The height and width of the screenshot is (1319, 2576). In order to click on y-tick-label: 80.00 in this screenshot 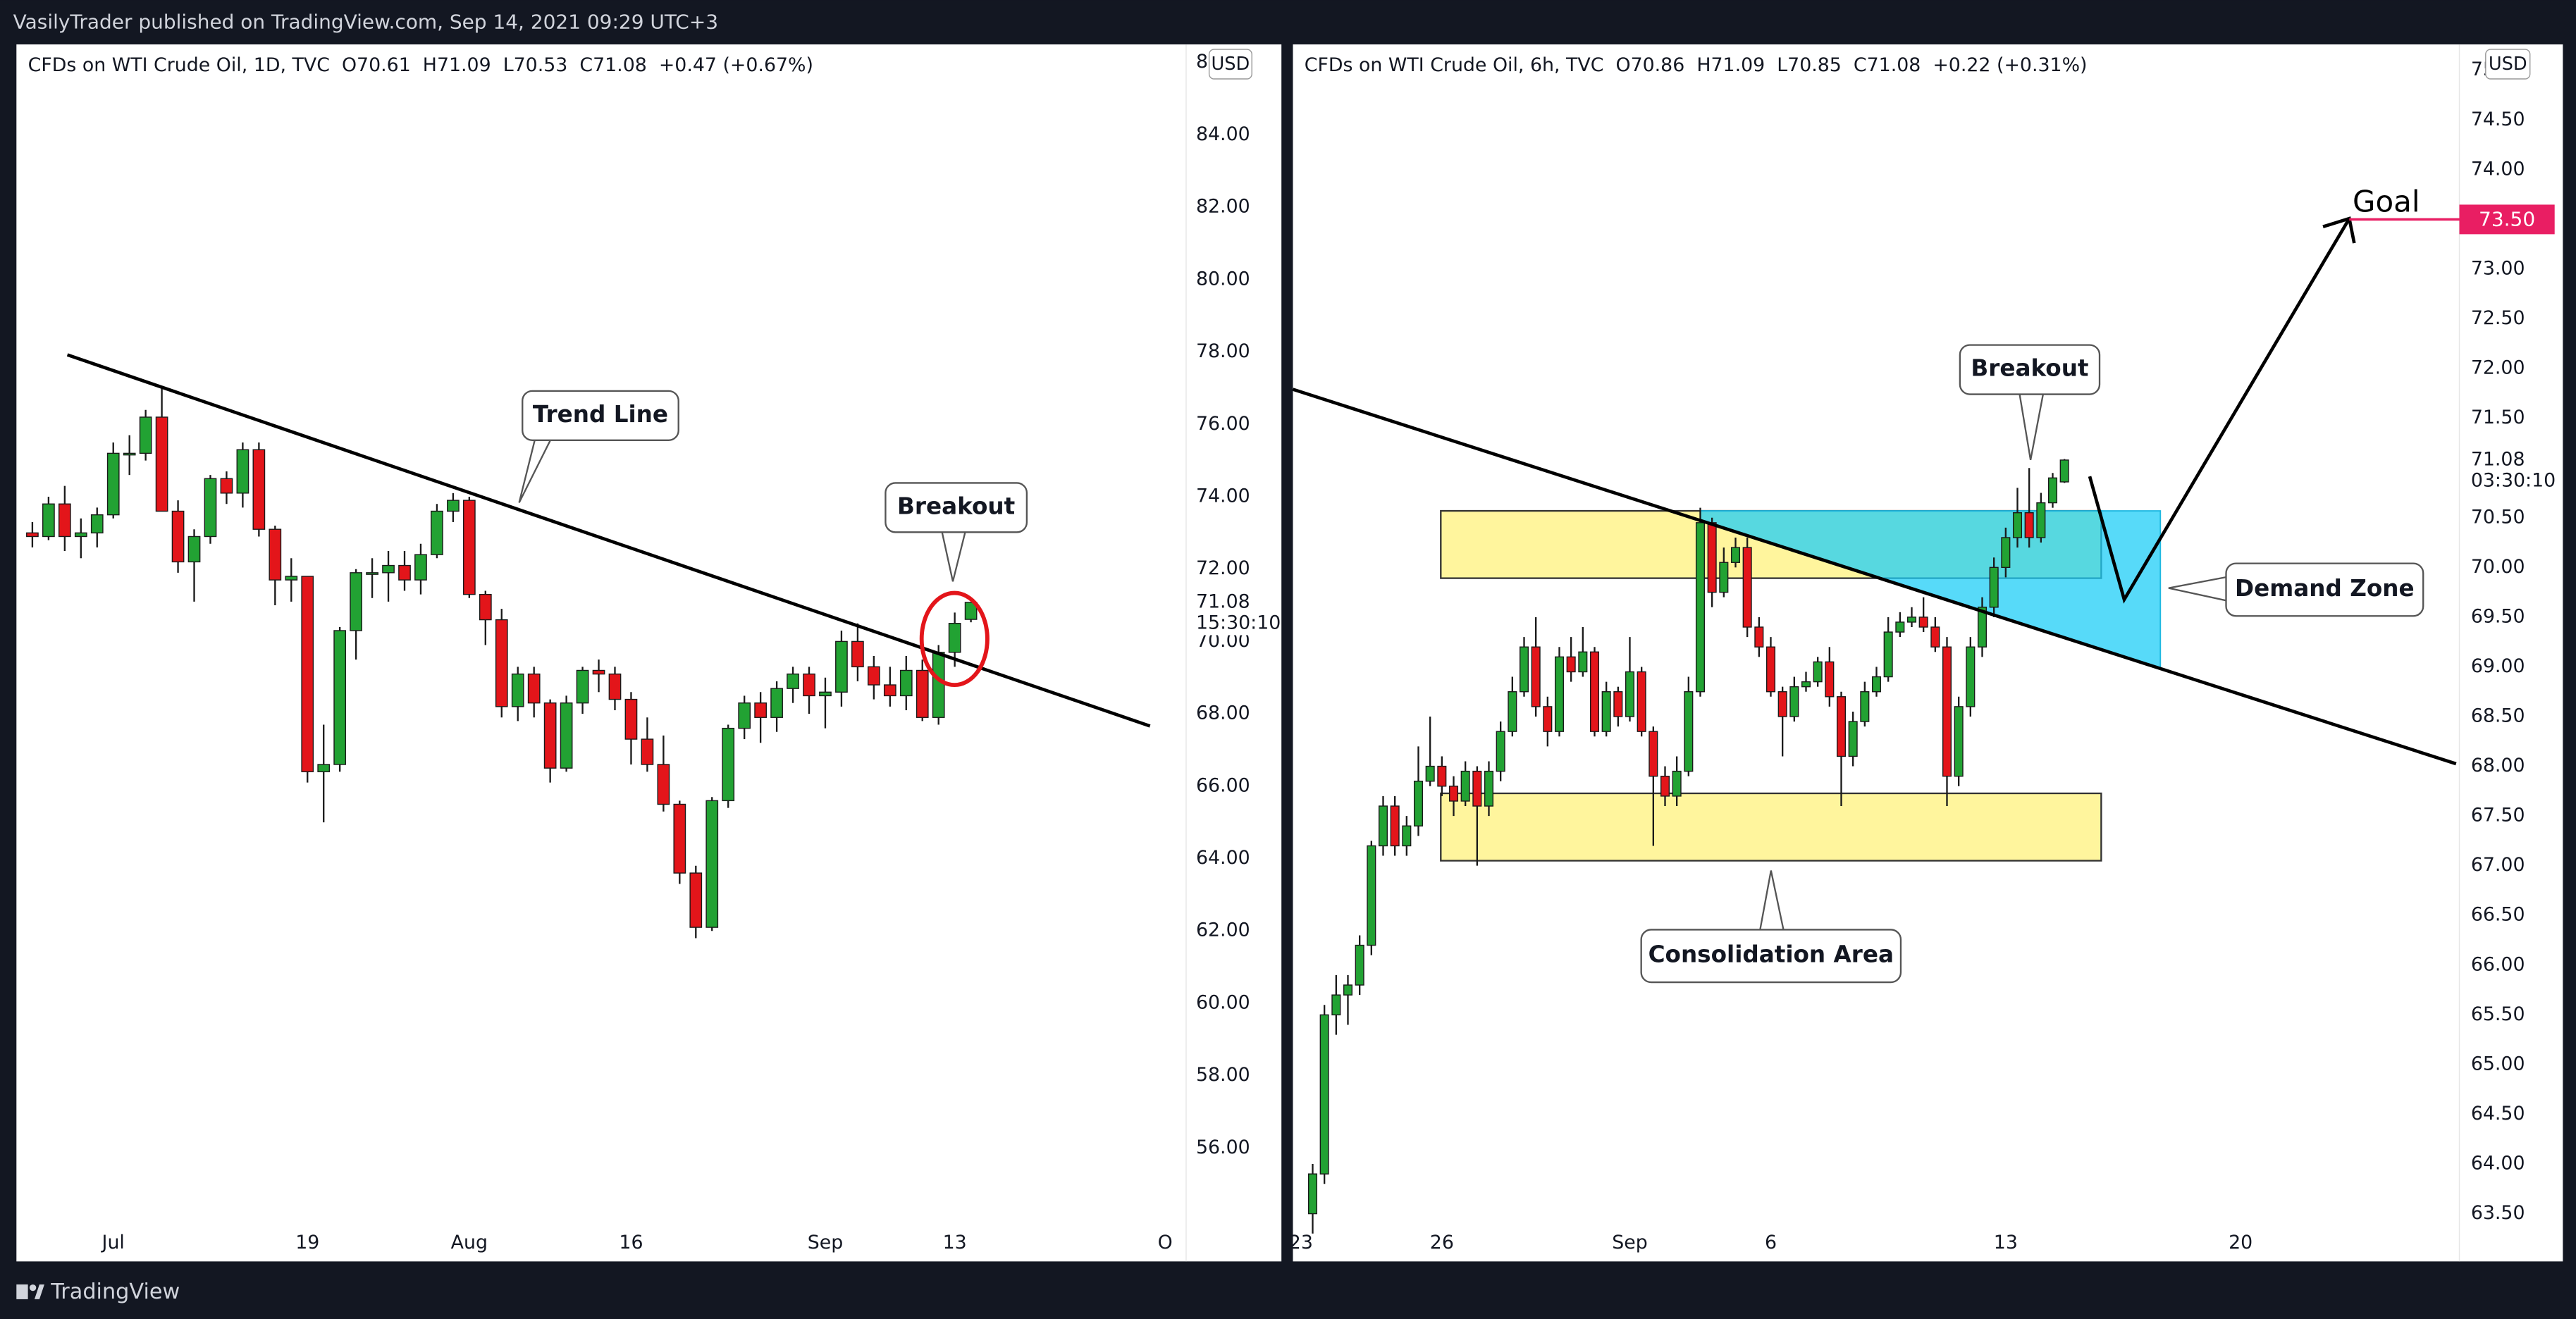, I will do `click(1223, 279)`.